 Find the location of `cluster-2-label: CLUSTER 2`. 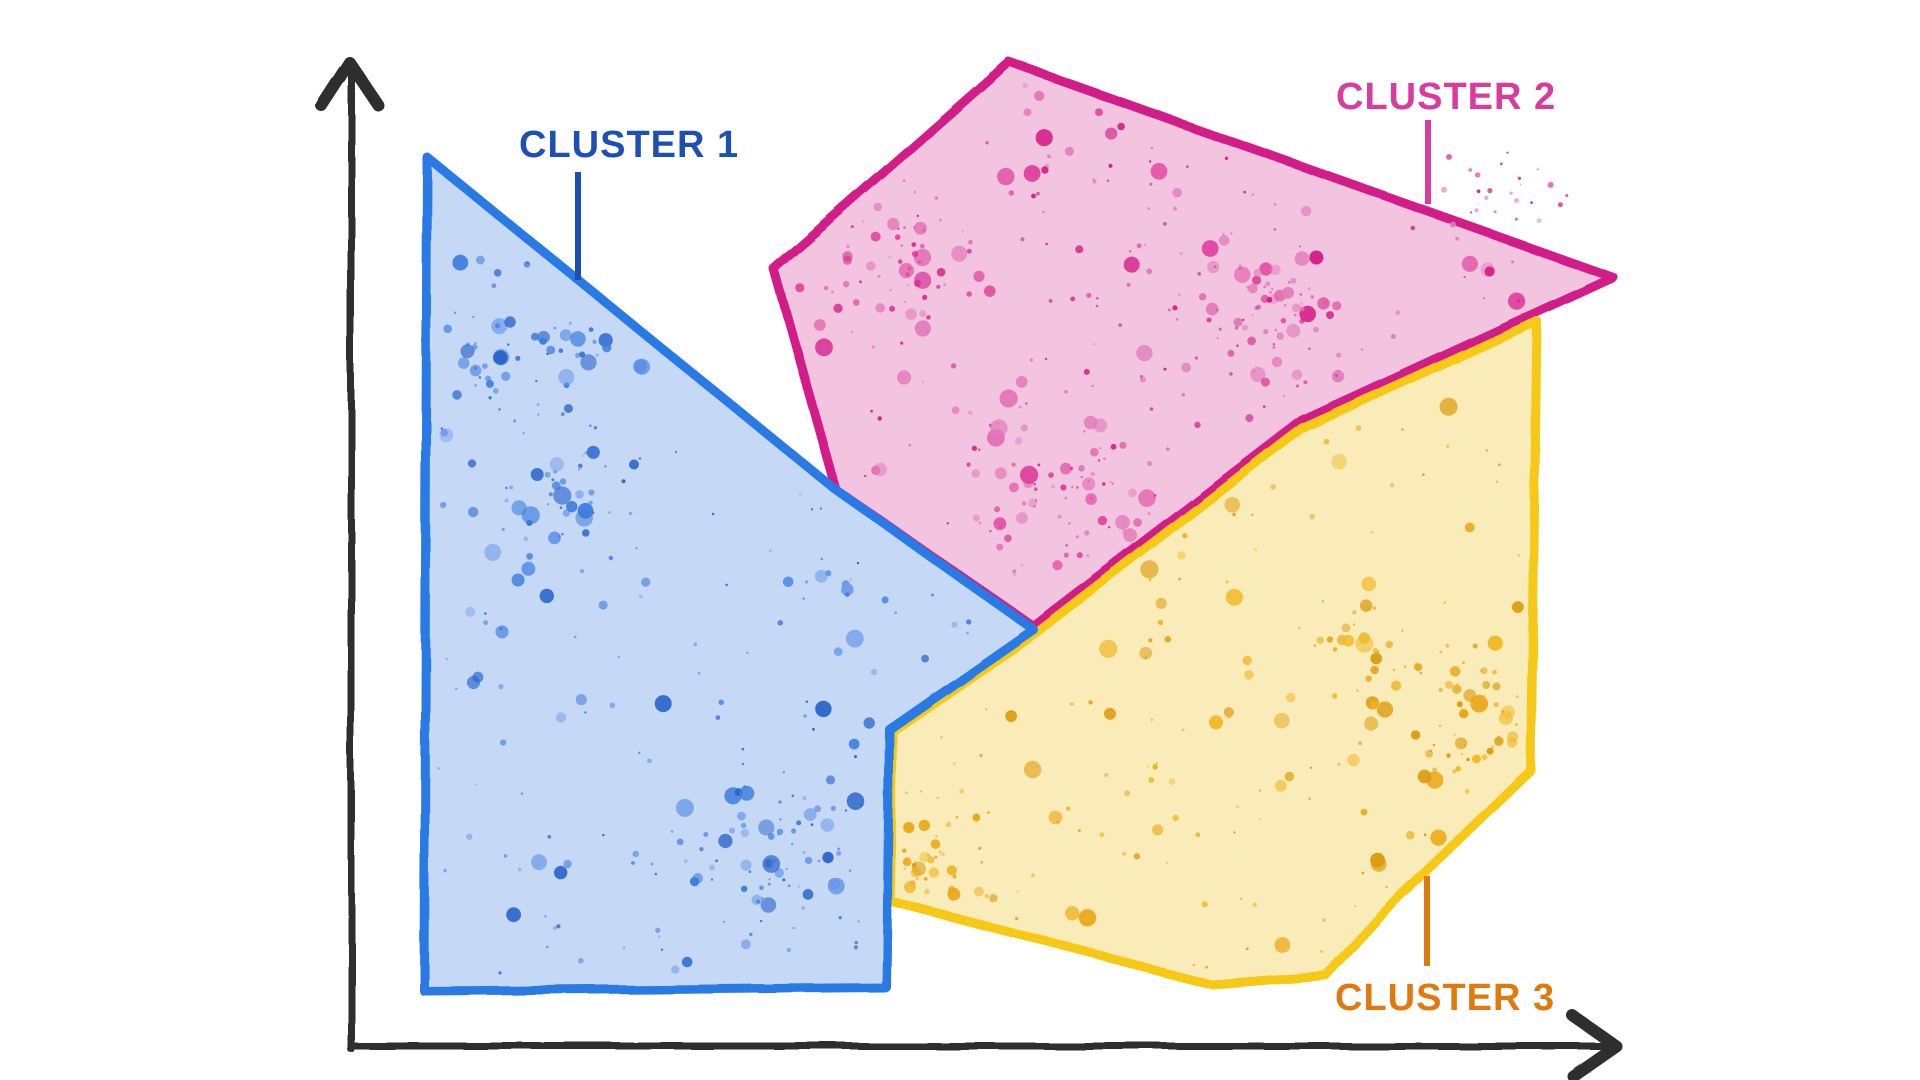

cluster-2-label: CLUSTER 2 is located at coordinates (1446, 97).